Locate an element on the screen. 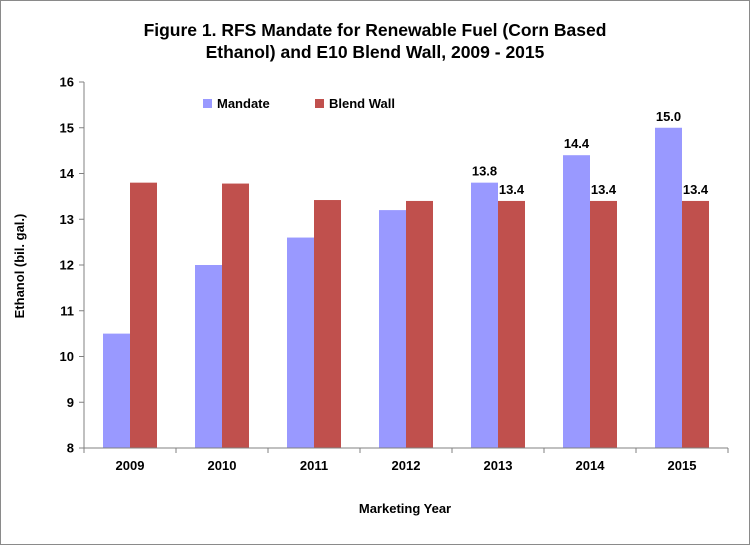  bar-blend-wall-2014 is located at coordinates (603, 324).